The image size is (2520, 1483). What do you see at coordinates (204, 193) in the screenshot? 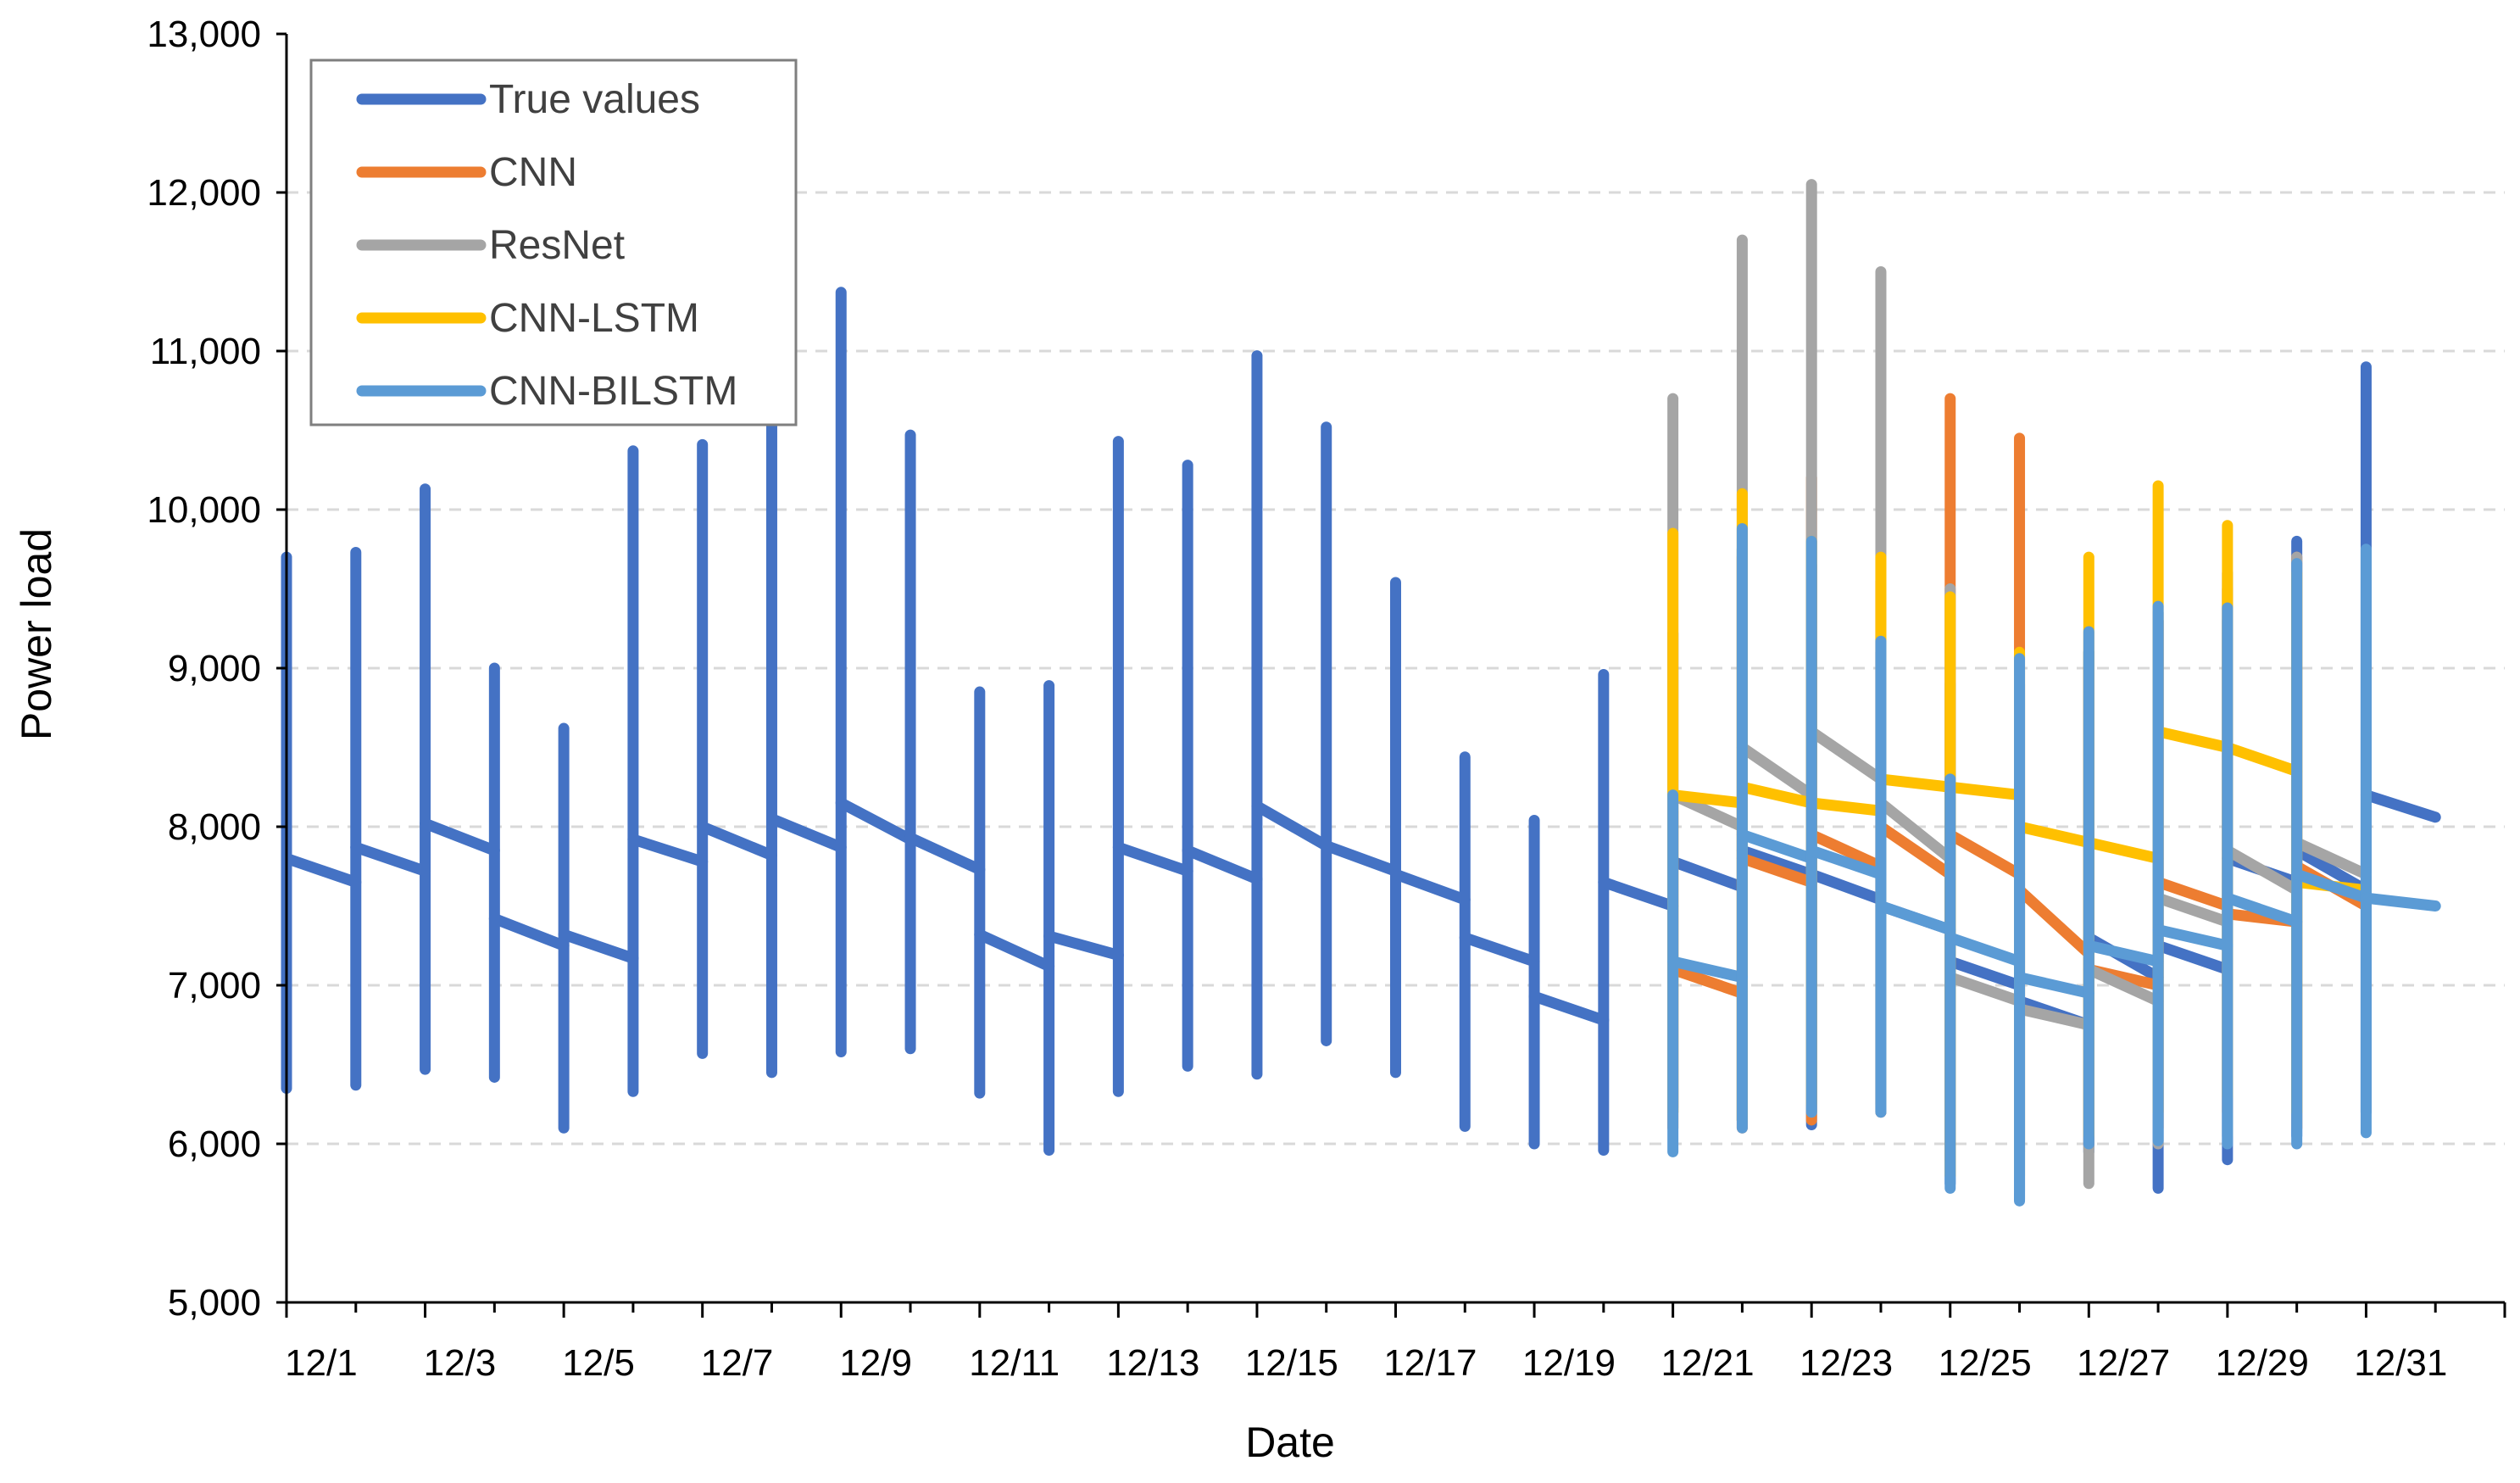
I see `y-tick-label: 12,000` at bounding box center [204, 193].